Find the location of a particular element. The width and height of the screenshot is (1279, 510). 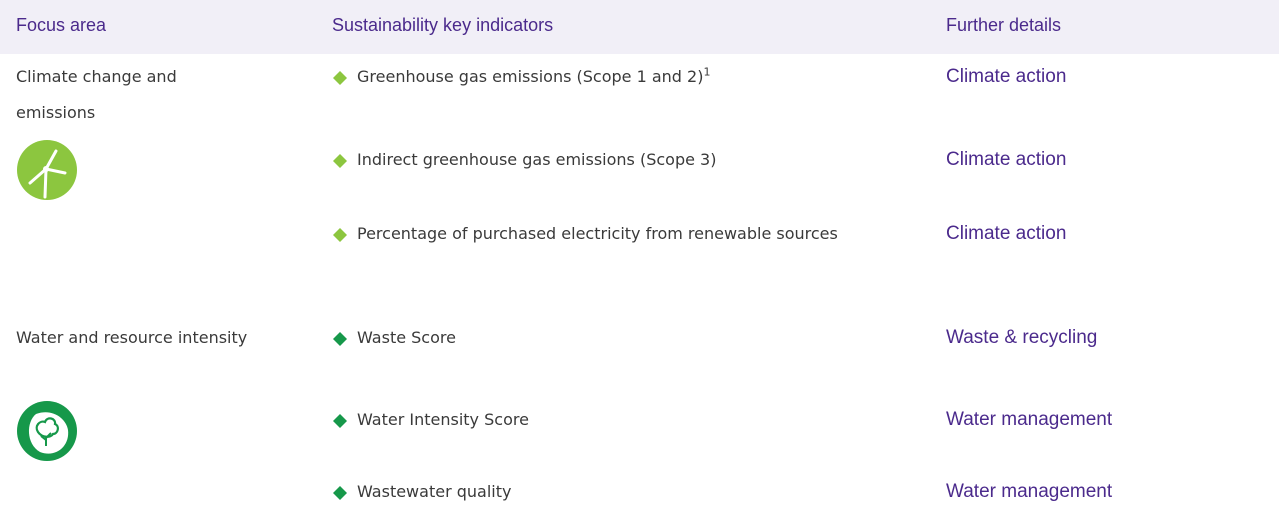

indicator: Waste Score is located at coordinates (637, 338).